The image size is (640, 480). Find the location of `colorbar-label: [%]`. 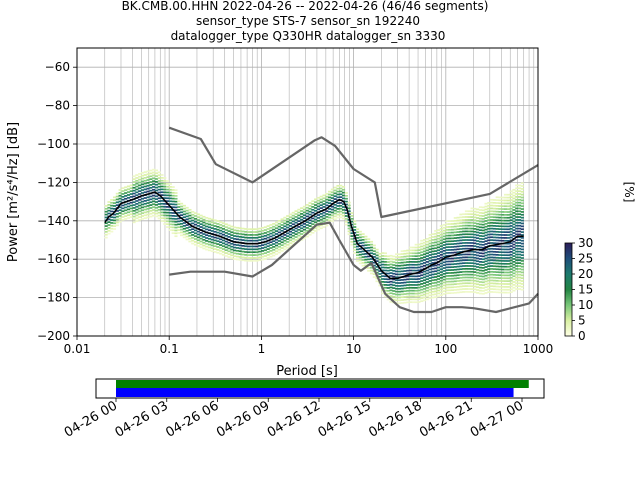

colorbar-label: [%] is located at coordinates (629, 192).